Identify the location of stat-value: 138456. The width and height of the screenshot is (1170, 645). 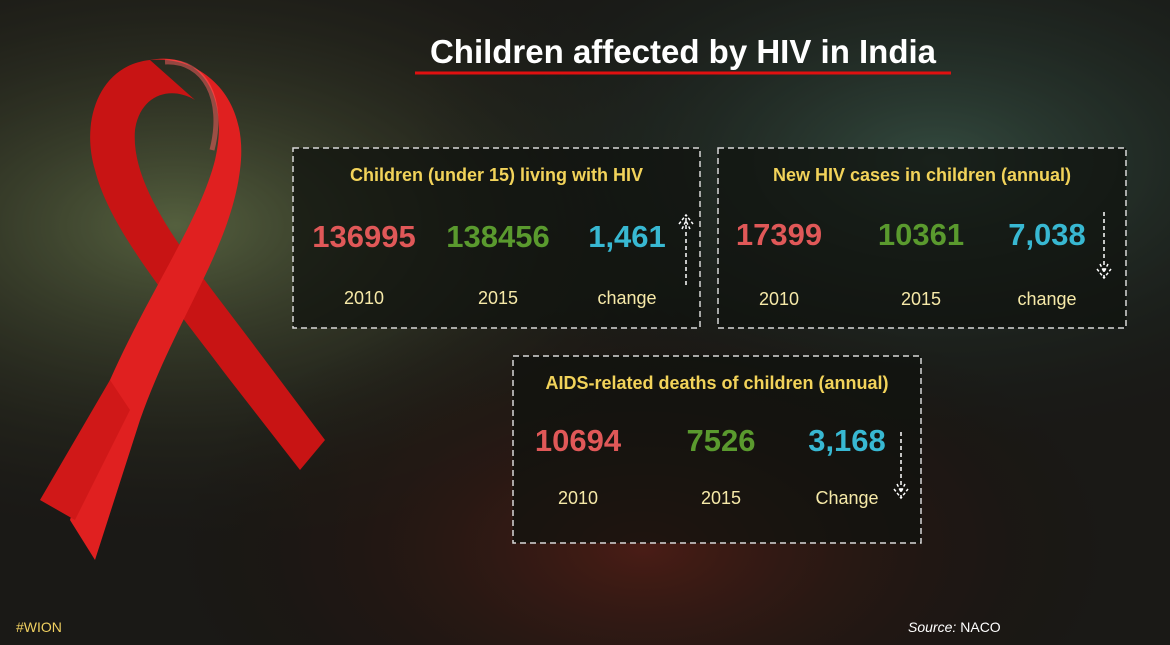
(497, 236).